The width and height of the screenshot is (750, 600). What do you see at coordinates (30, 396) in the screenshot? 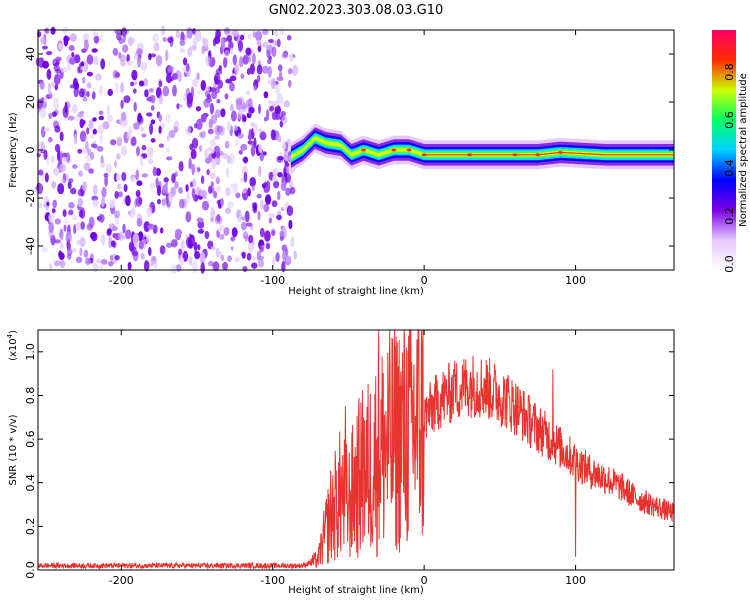
I see `y-tick-label: 0.8` at bounding box center [30, 396].